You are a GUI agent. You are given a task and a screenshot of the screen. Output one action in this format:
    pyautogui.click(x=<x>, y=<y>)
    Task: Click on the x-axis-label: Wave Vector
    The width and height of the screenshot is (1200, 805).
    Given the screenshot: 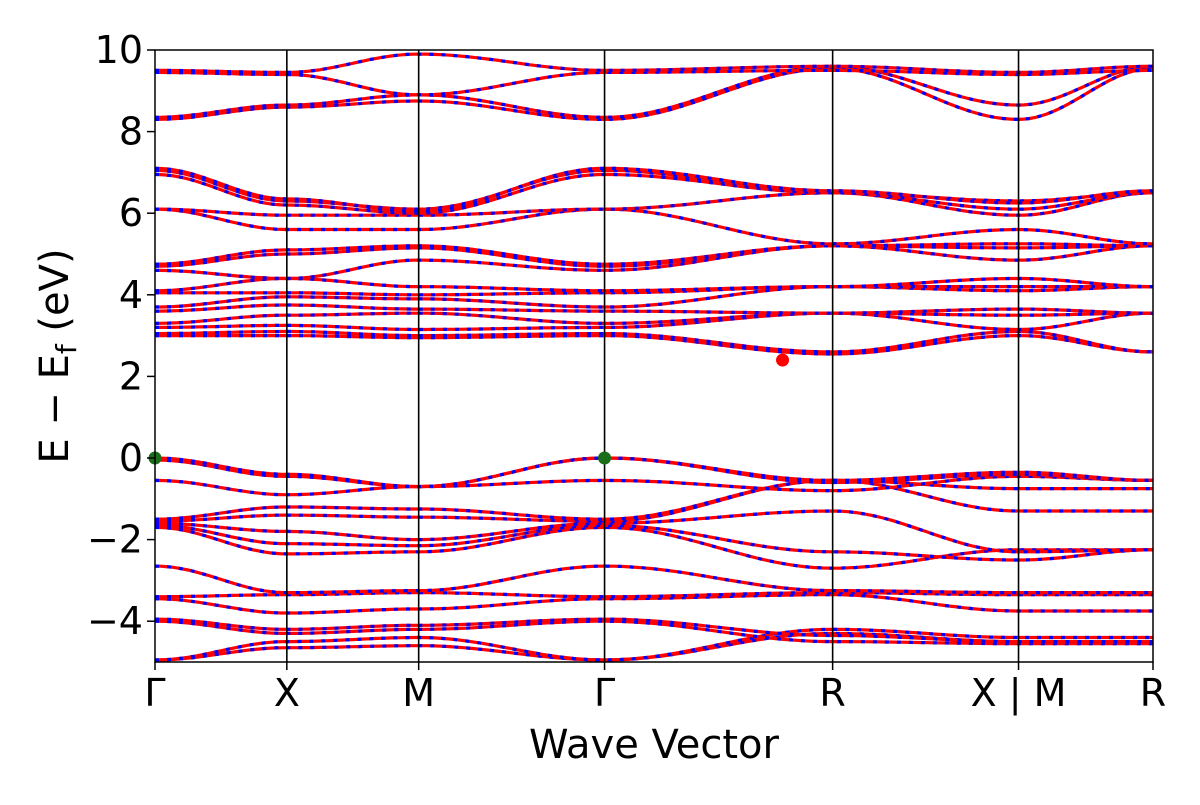 What is the action you would take?
    pyautogui.click(x=654, y=745)
    